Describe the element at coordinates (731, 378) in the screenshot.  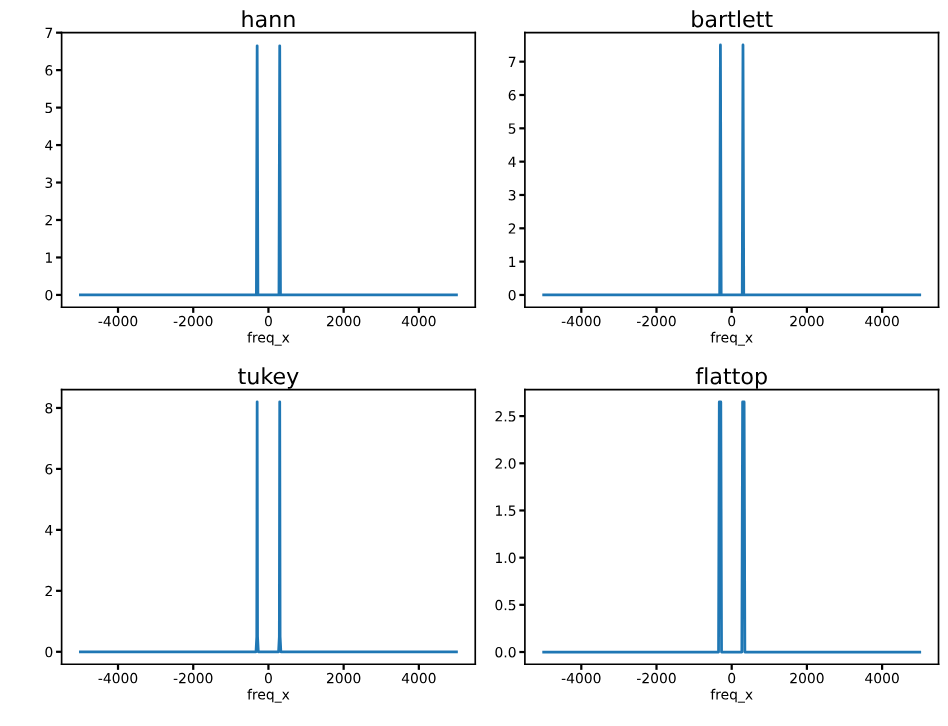
I see `chart-title: flattop` at that location.